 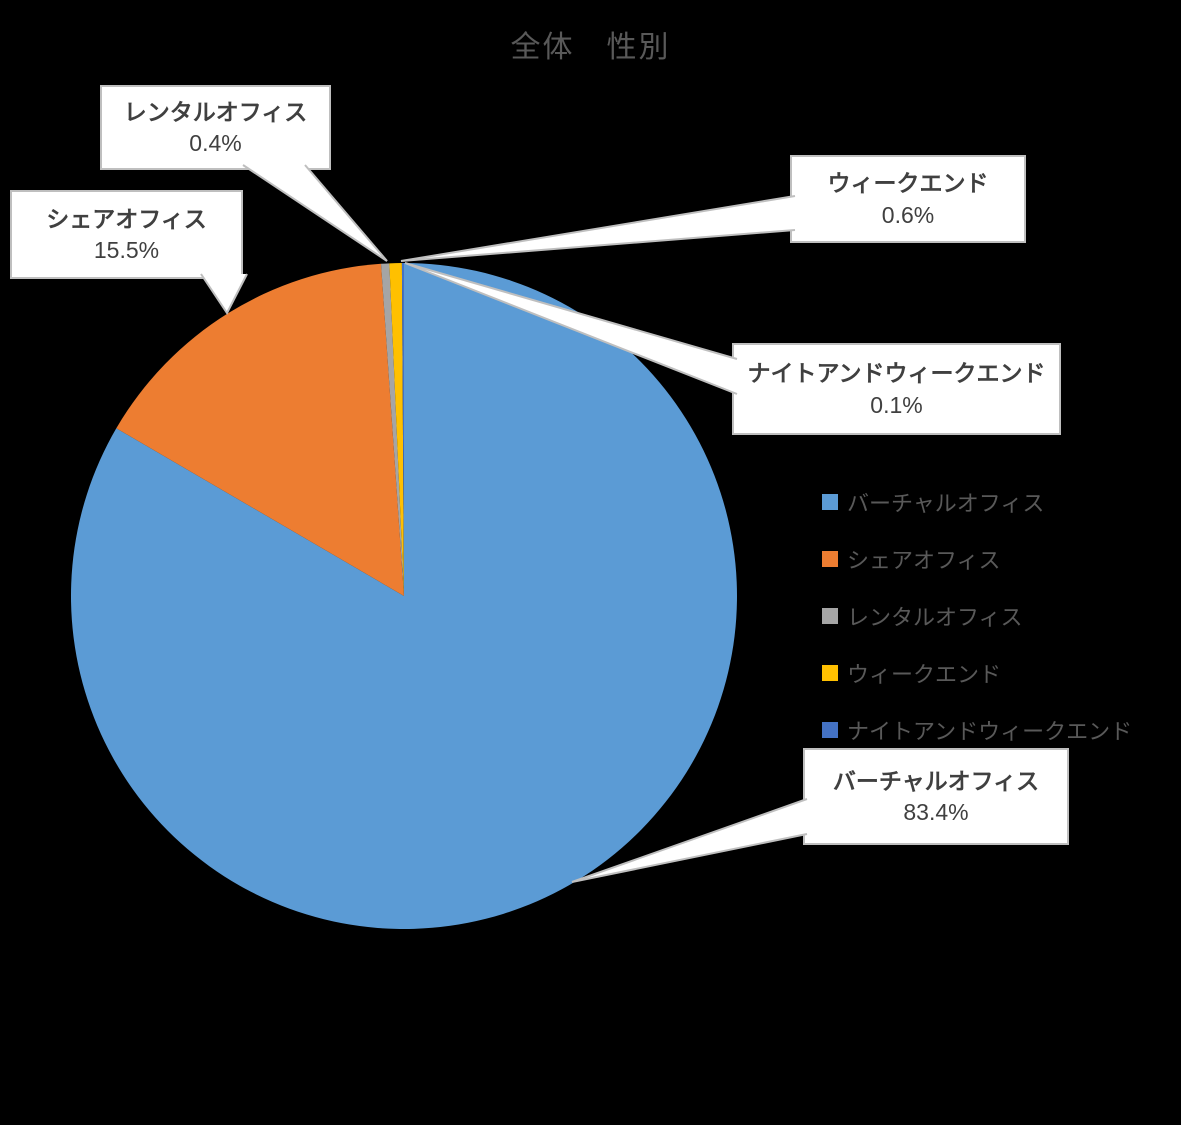 I want to click on legend-item-night-and-weekend: ナイトアンドウィークエンド, so click(x=977, y=730).